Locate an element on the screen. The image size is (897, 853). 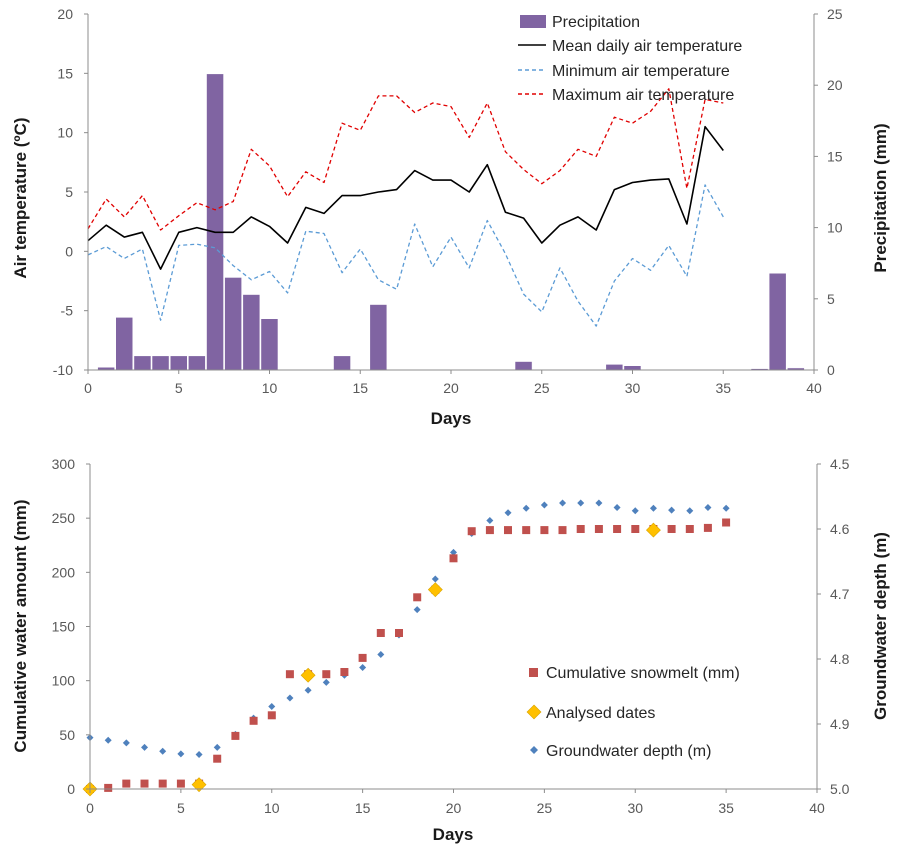
legend-label-analysed: Analysed dates is located at coordinates (600, 713).